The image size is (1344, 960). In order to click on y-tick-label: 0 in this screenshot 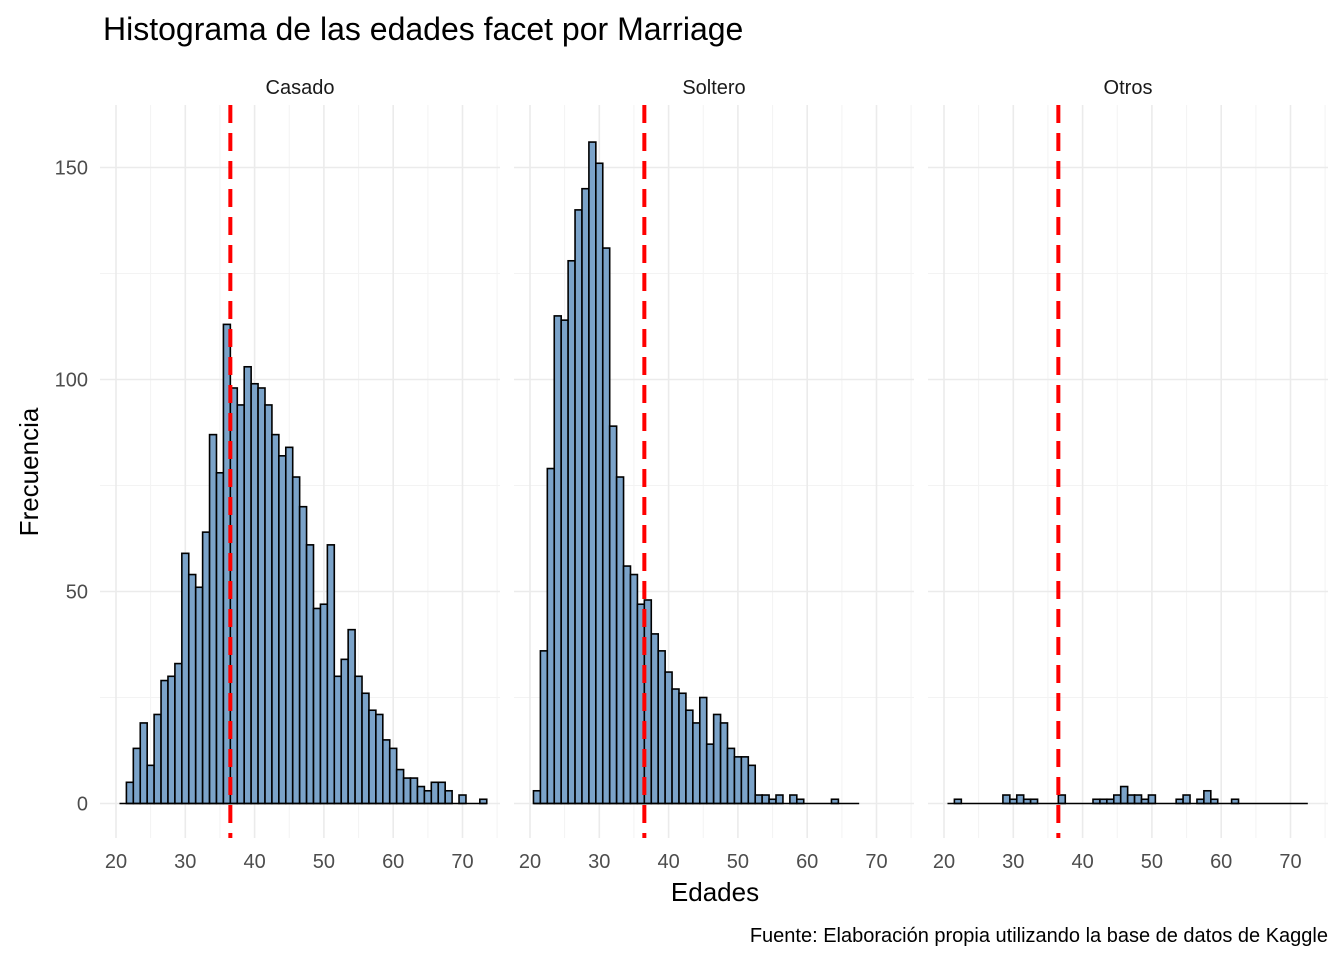, I will do `click(82, 805)`.